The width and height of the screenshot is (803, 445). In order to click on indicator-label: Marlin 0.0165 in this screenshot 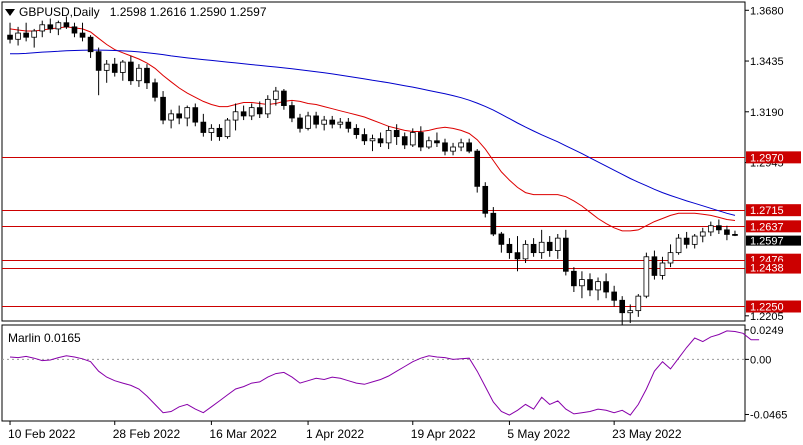, I will do `click(44, 338)`.